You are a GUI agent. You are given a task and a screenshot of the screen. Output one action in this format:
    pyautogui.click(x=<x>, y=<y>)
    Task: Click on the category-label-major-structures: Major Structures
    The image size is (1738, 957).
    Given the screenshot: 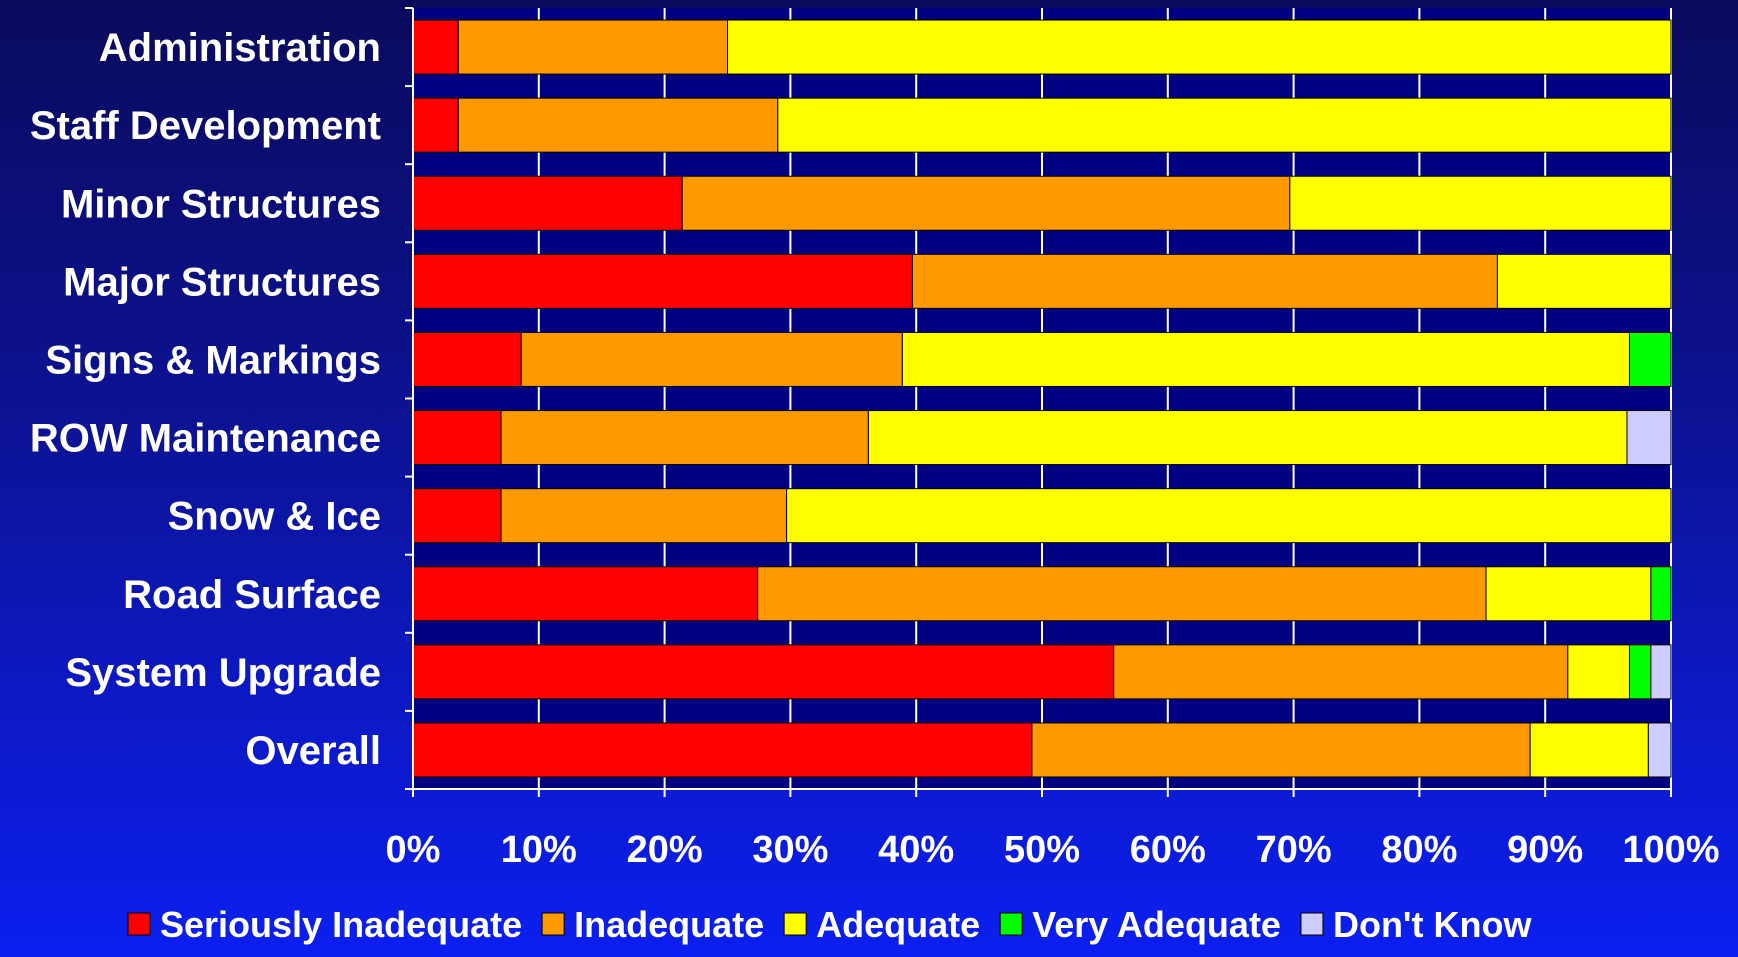 What is the action you would take?
    pyautogui.click(x=222, y=282)
    